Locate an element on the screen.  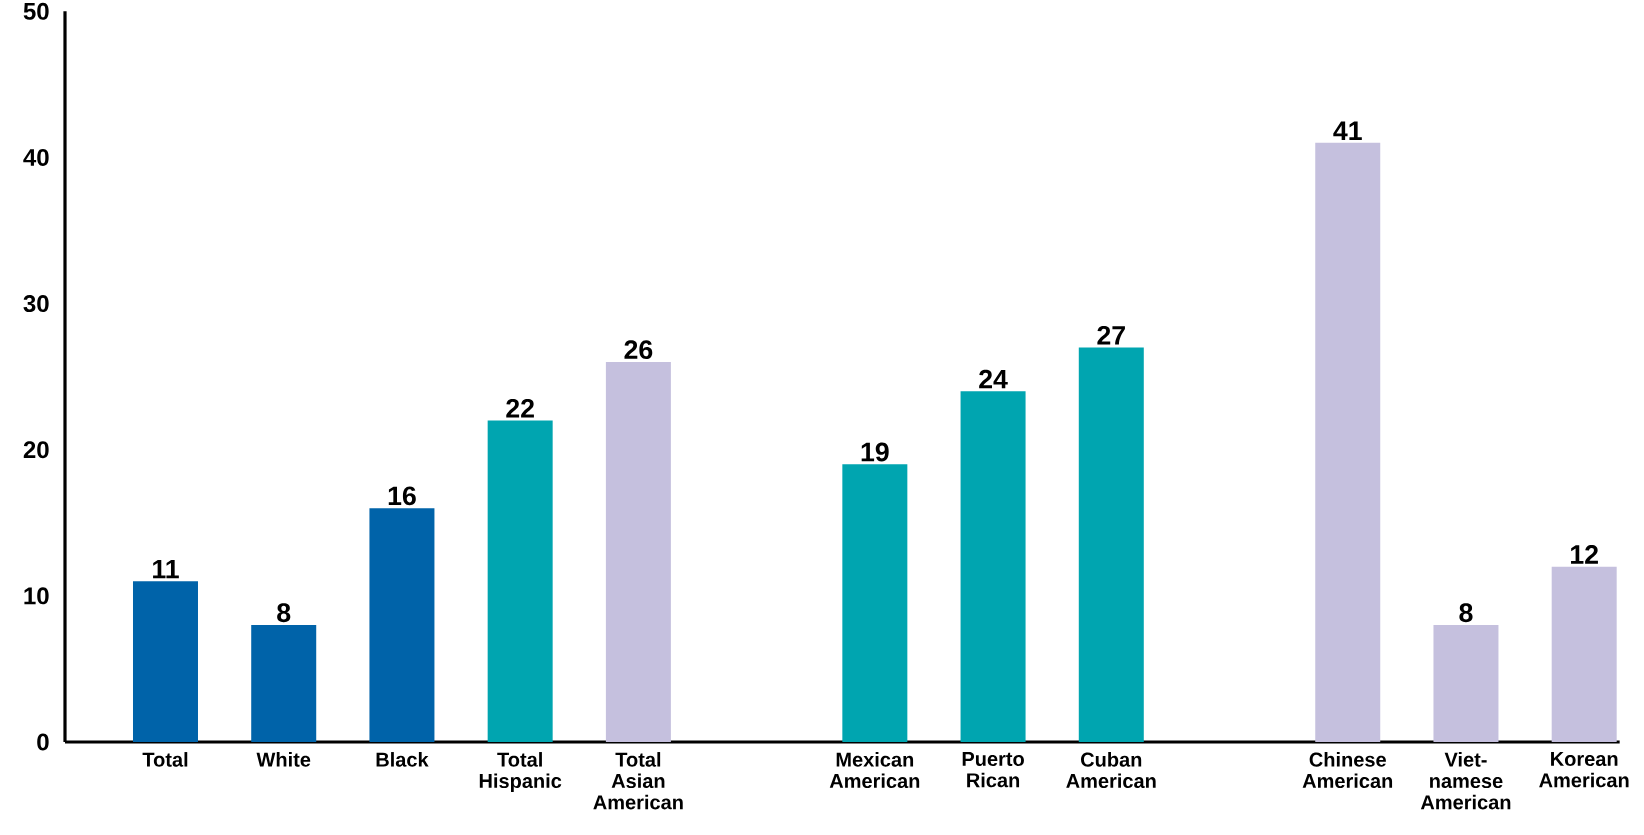
x-tick-label: Total Hispanic is located at coordinates (520, 772).